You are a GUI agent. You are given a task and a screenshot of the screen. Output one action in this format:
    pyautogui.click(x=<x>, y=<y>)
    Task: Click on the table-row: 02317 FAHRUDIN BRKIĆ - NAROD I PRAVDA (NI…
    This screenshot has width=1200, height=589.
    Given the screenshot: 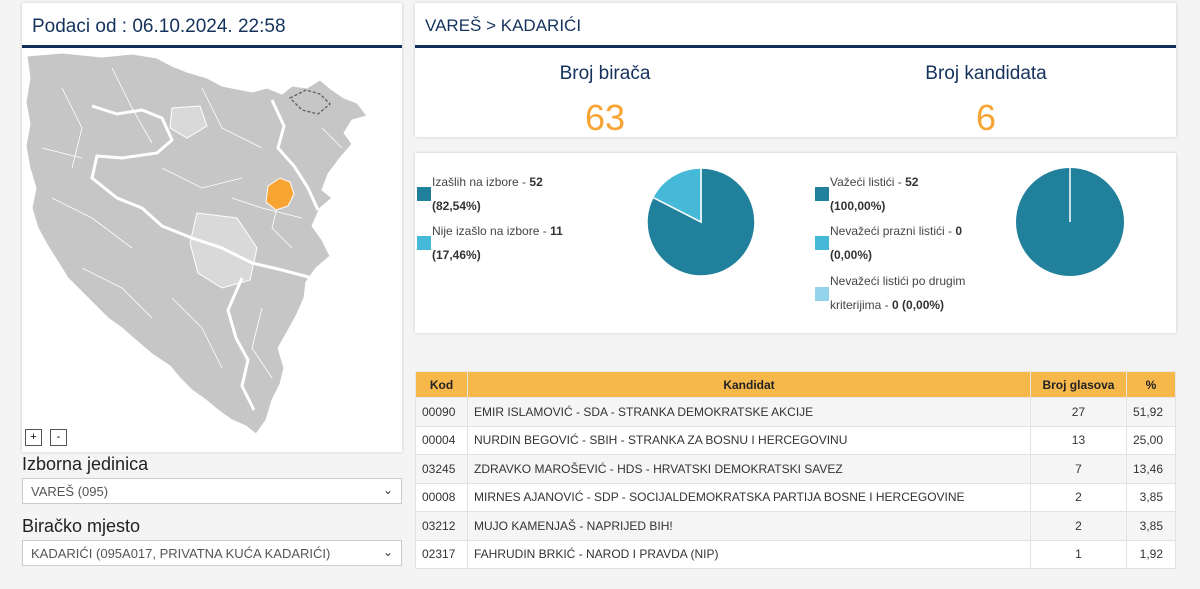 What is the action you would take?
    pyautogui.click(x=796, y=554)
    